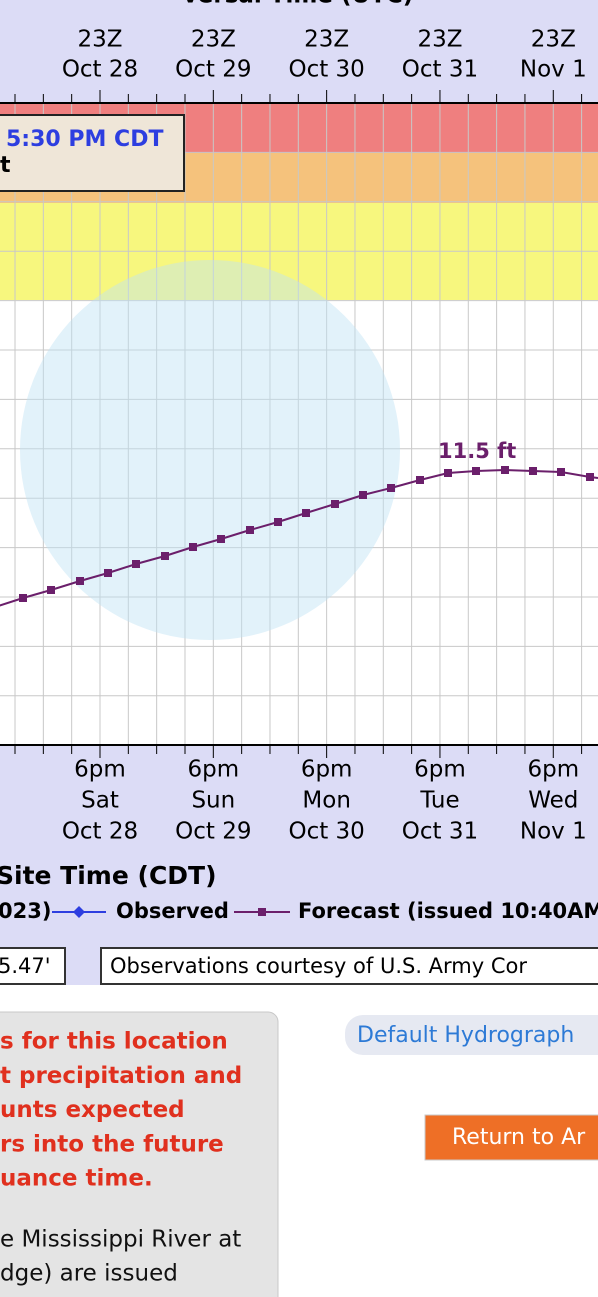  What do you see at coordinates (0, 70) in the screenshot?
I see `top-tick-label: 27` at bounding box center [0, 70].